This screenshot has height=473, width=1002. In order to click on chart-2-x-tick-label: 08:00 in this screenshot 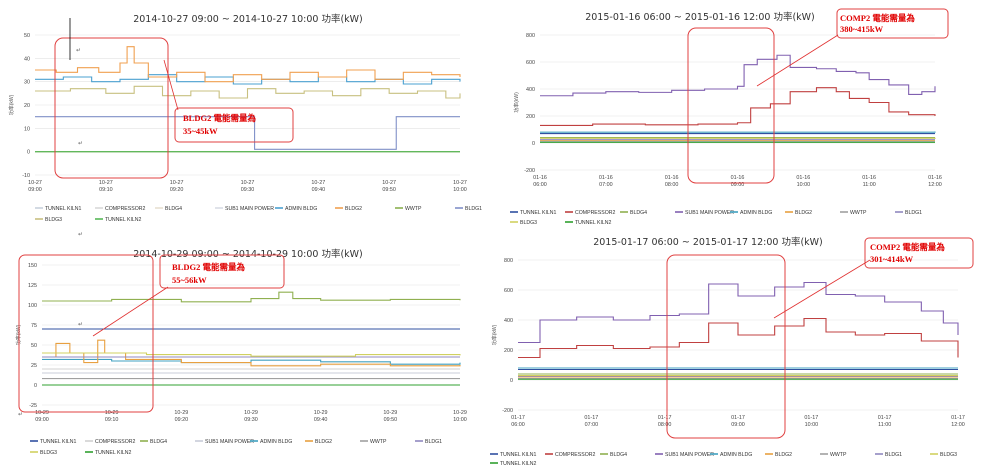, I will do `click(672, 185)`.